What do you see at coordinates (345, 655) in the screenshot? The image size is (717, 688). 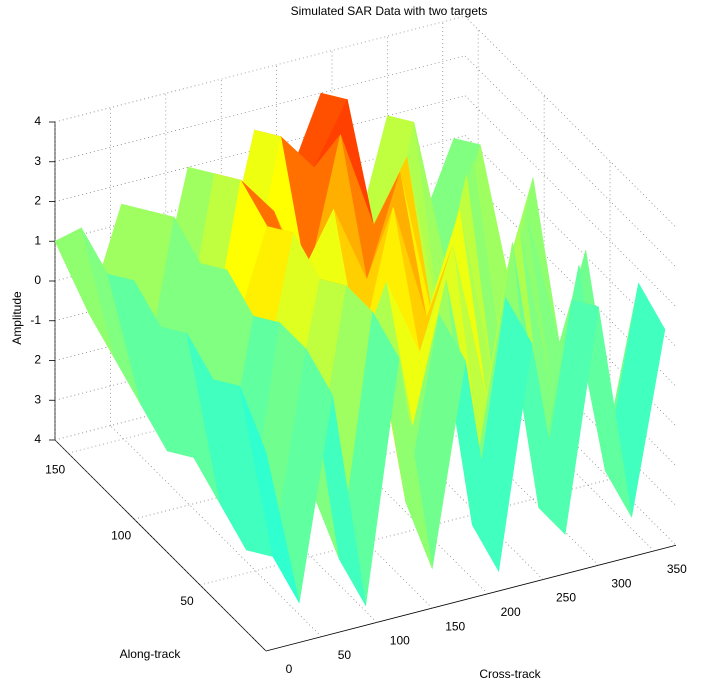 I see `x-tick-label: 50` at bounding box center [345, 655].